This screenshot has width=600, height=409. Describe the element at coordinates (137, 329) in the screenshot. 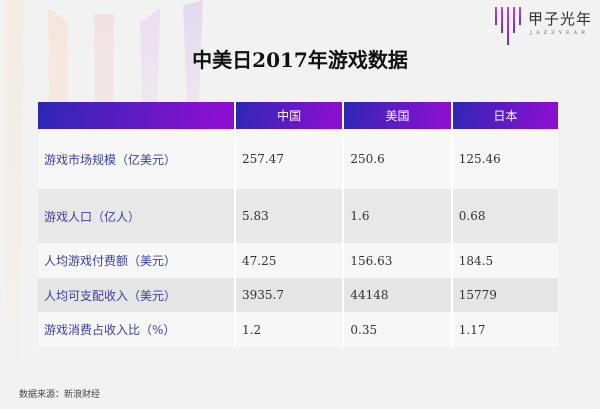

I see `row-label: 游戏消费占收入比（%）` at that location.